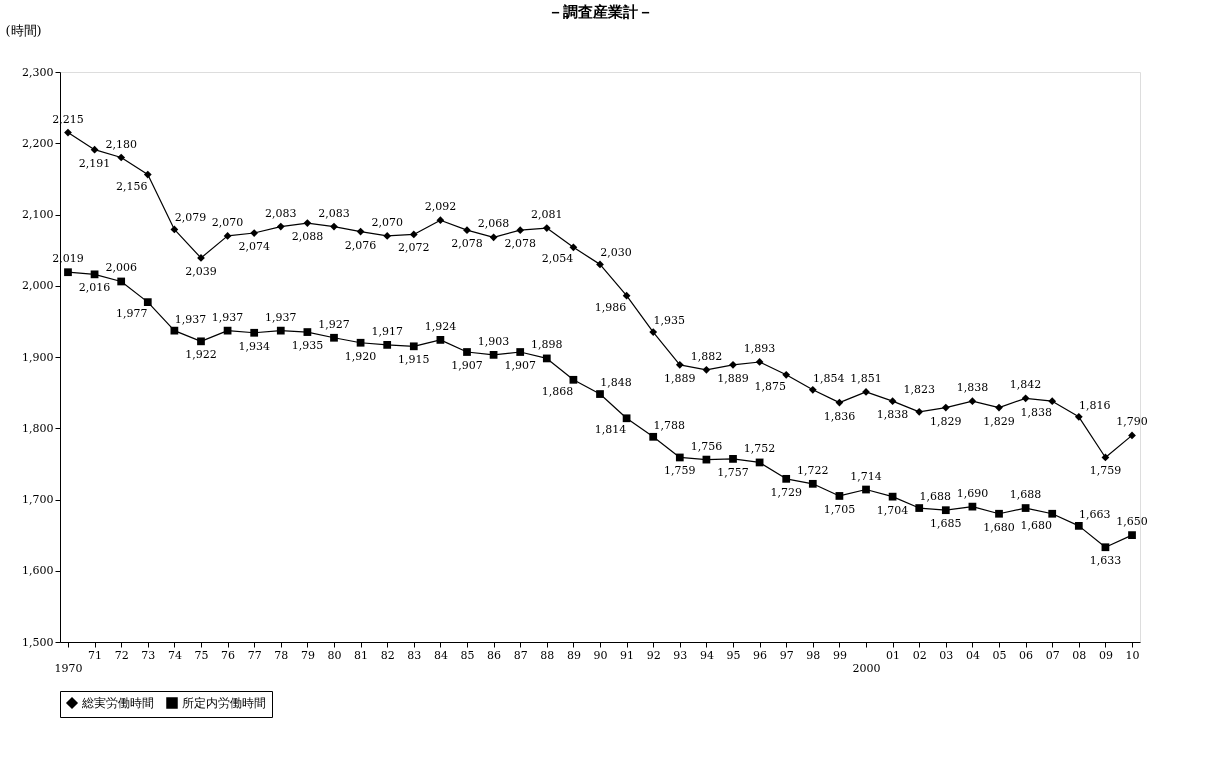 The width and height of the screenshot is (1222, 760). I want to click on data-label: 1,920, so click(360, 356).